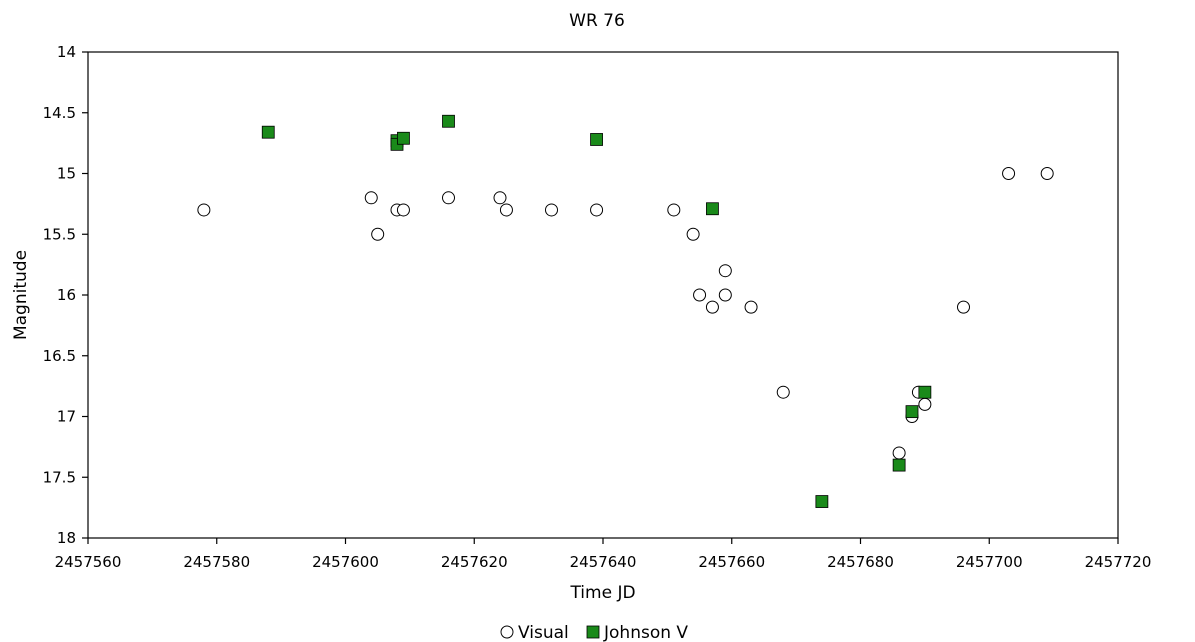 This screenshot has width=1195, height=642. What do you see at coordinates (1118, 562) in the screenshot?
I see `x-tick-label: 2457720` at bounding box center [1118, 562].